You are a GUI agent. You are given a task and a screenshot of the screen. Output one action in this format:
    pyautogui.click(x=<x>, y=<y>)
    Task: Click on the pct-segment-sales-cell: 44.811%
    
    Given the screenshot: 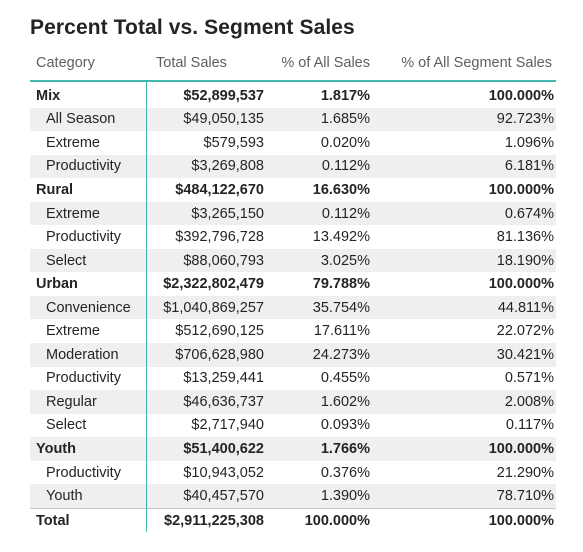 What is the action you would take?
    pyautogui.click(x=465, y=307)
    